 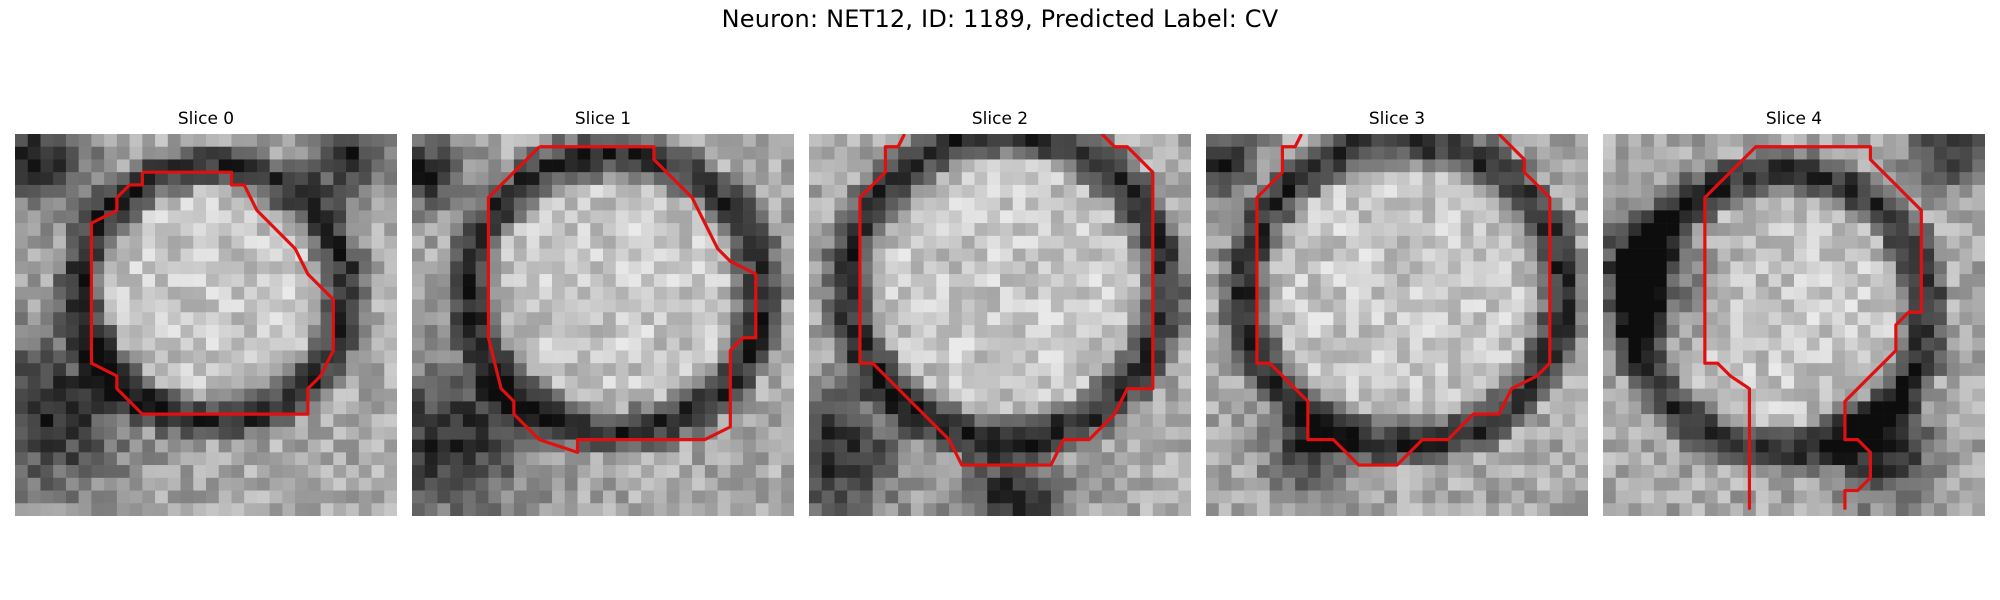 I want to click on slice-panel-3: Slice 3, so click(x=1397, y=312).